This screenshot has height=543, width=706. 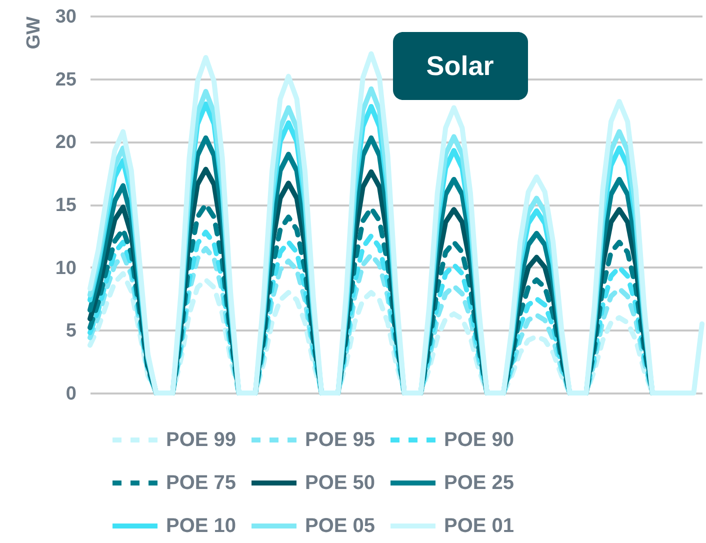 What do you see at coordinates (65, 17) in the screenshot?
I see `y-tick-label: 30` at bounding box center [65, 17].